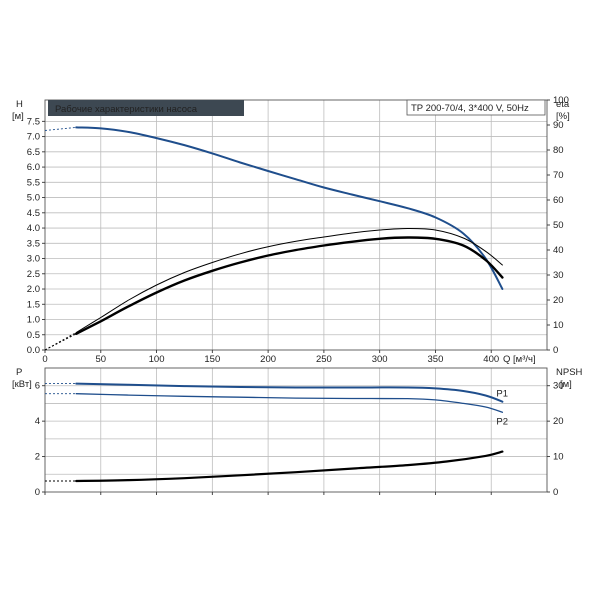 Image resolution: width=600 pixels, height=600 pixels. What do you see at coordinates (380, 359) in the screenshot?
I see `x-tick-label: 300` at bounding box center [380, 359].